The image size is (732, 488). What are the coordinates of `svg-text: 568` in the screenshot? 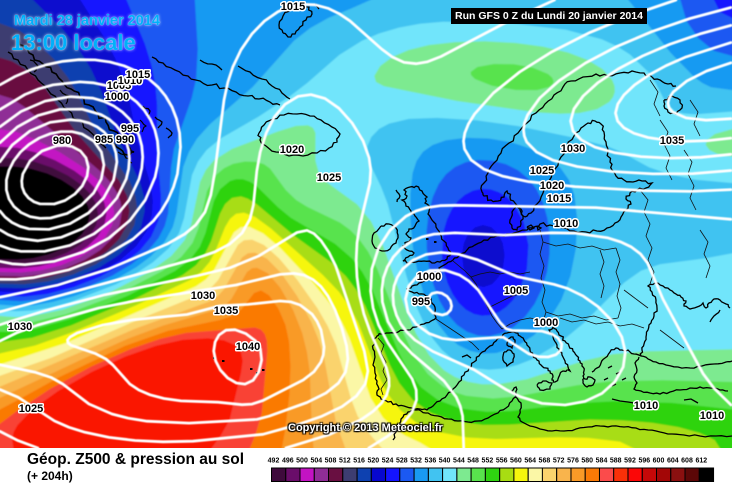 It's located at (545, 461).